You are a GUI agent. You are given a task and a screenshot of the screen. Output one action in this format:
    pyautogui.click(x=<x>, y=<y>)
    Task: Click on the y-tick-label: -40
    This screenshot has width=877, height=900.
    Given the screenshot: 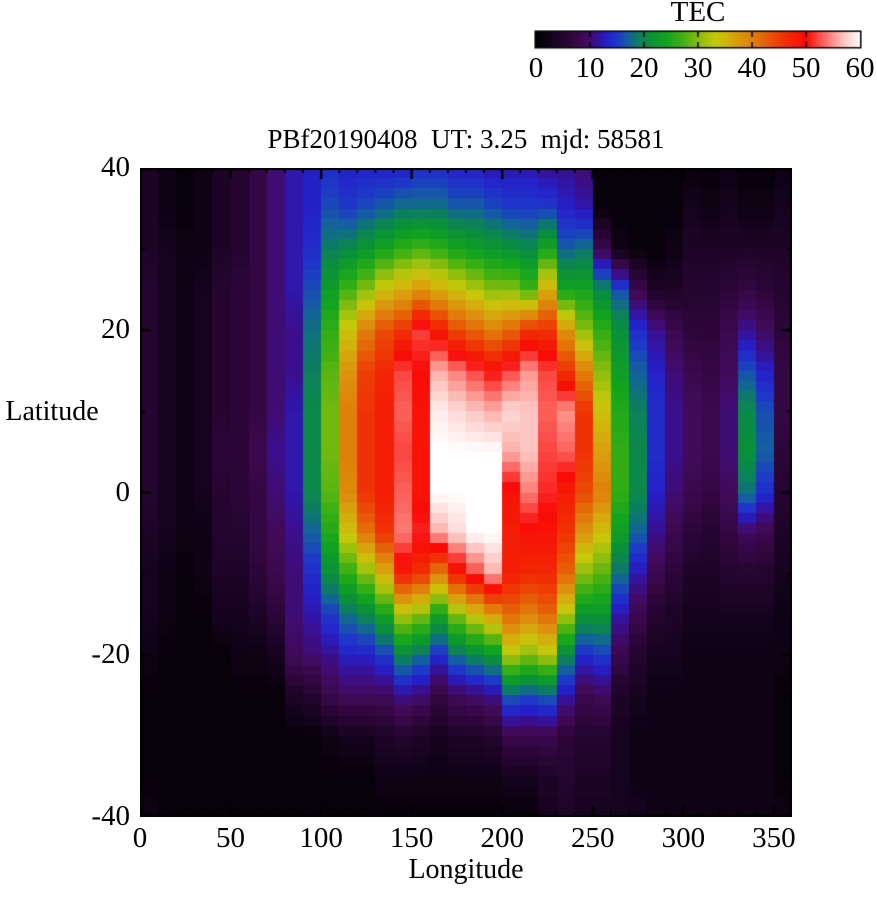 What is the action you would take?
    pyautogui.click(x=110, y=816)
    